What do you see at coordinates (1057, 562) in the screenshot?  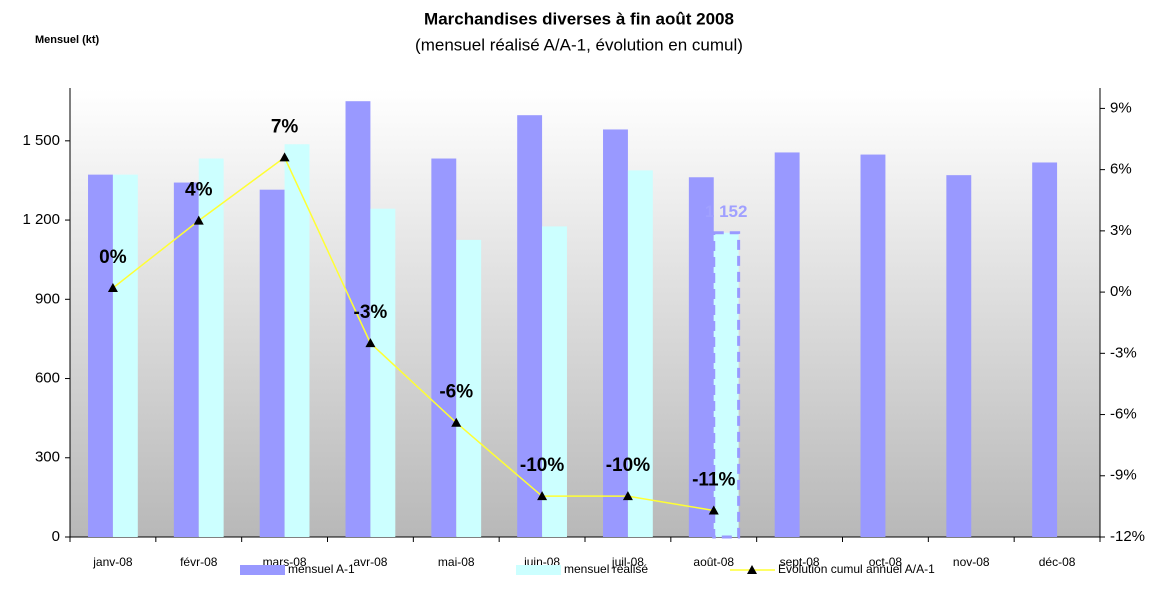 I see `x-tick-label: déc-08` at bounding box center [1057, 562].